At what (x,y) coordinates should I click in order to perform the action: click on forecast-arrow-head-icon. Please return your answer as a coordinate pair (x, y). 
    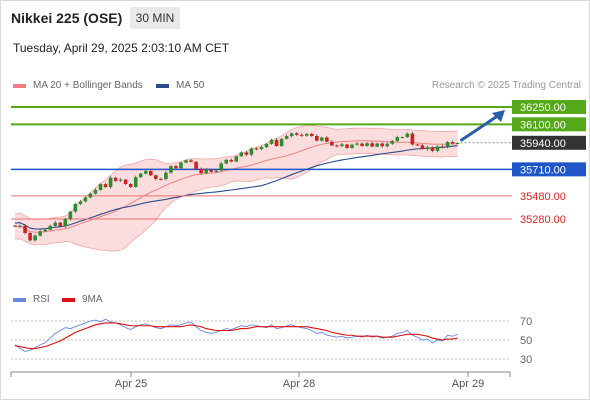
    Looking at the image, I should click on (498, 116).